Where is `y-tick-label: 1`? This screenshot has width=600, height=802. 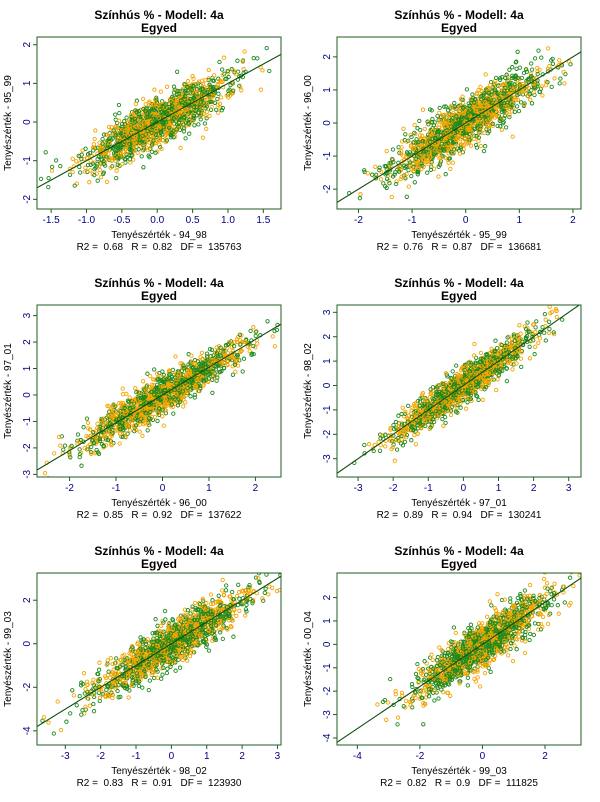 y-tick-label: 1 is located at coordinates (27, 83).